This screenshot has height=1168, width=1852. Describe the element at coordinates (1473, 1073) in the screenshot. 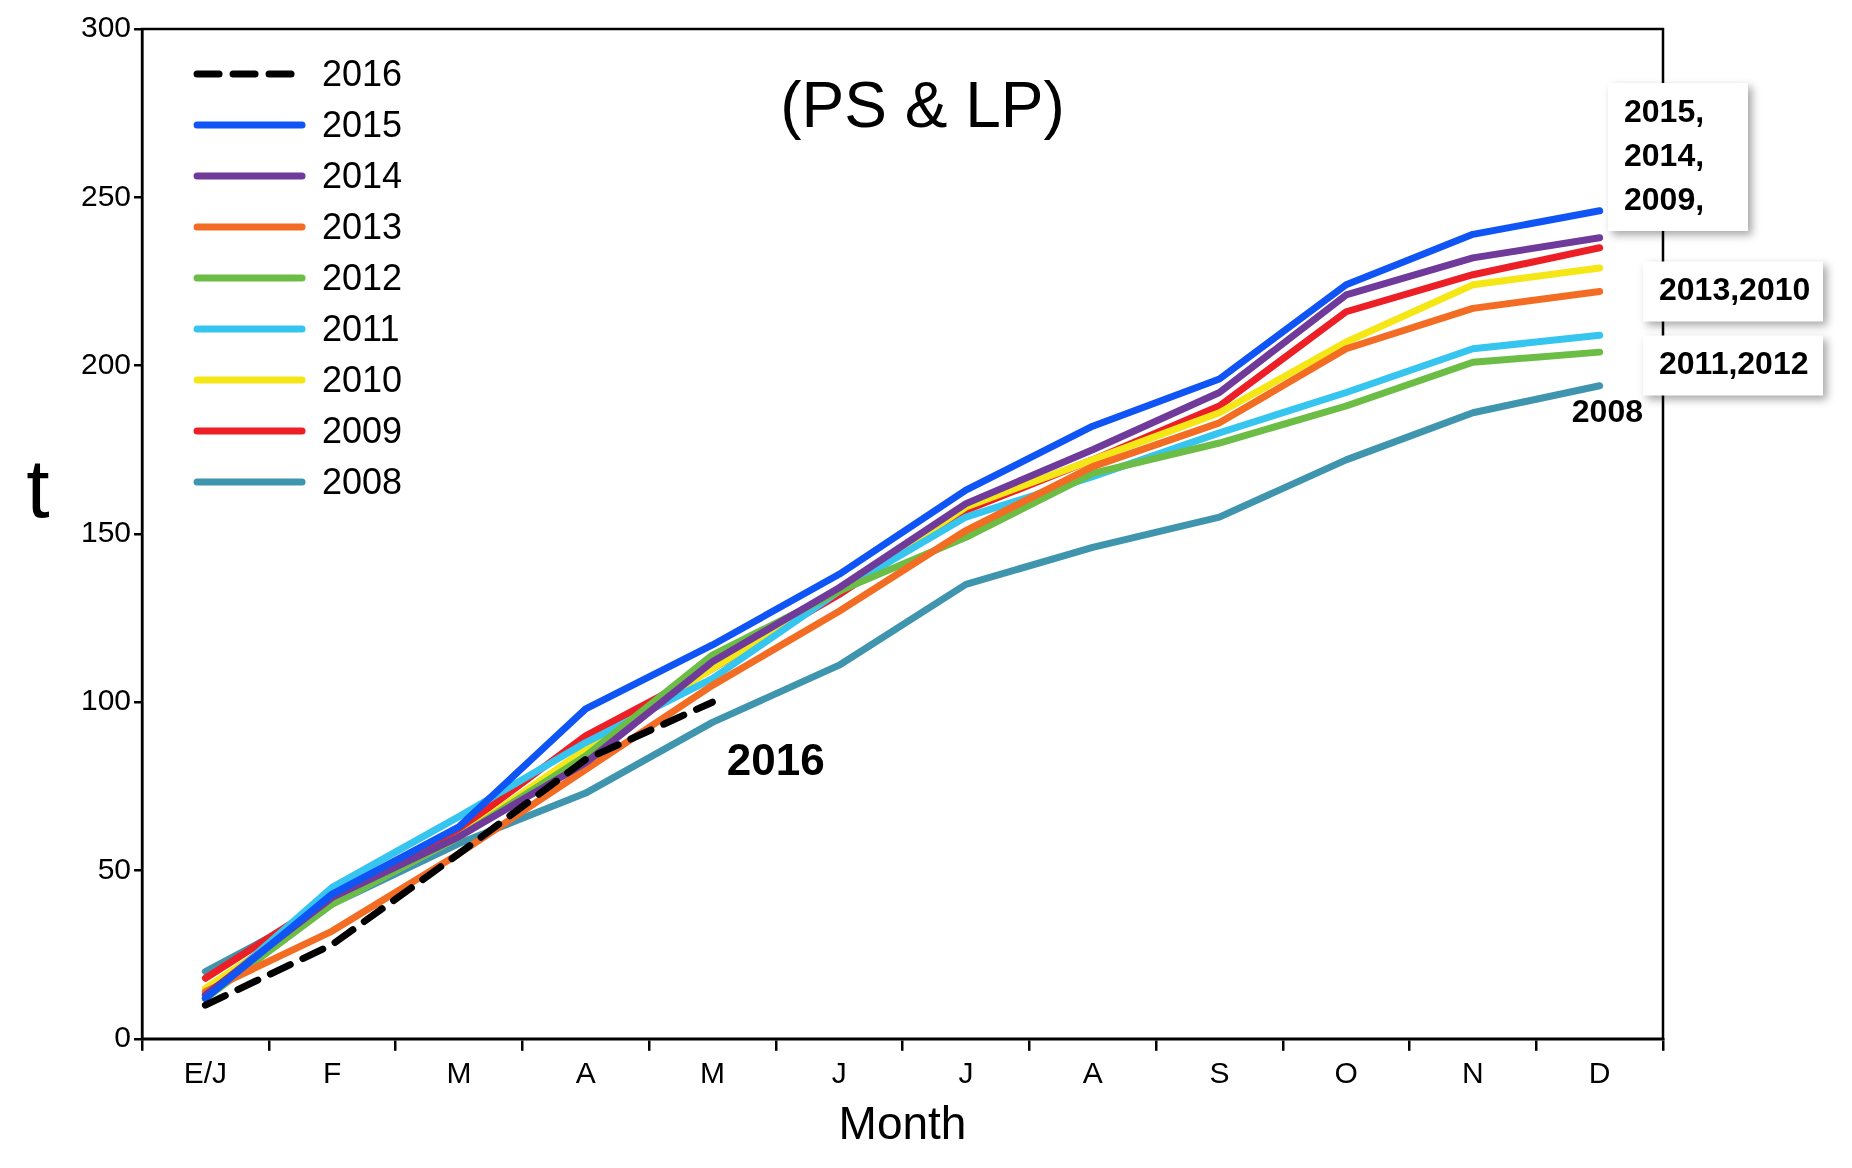

I see `x-tick-label: N` at that location.